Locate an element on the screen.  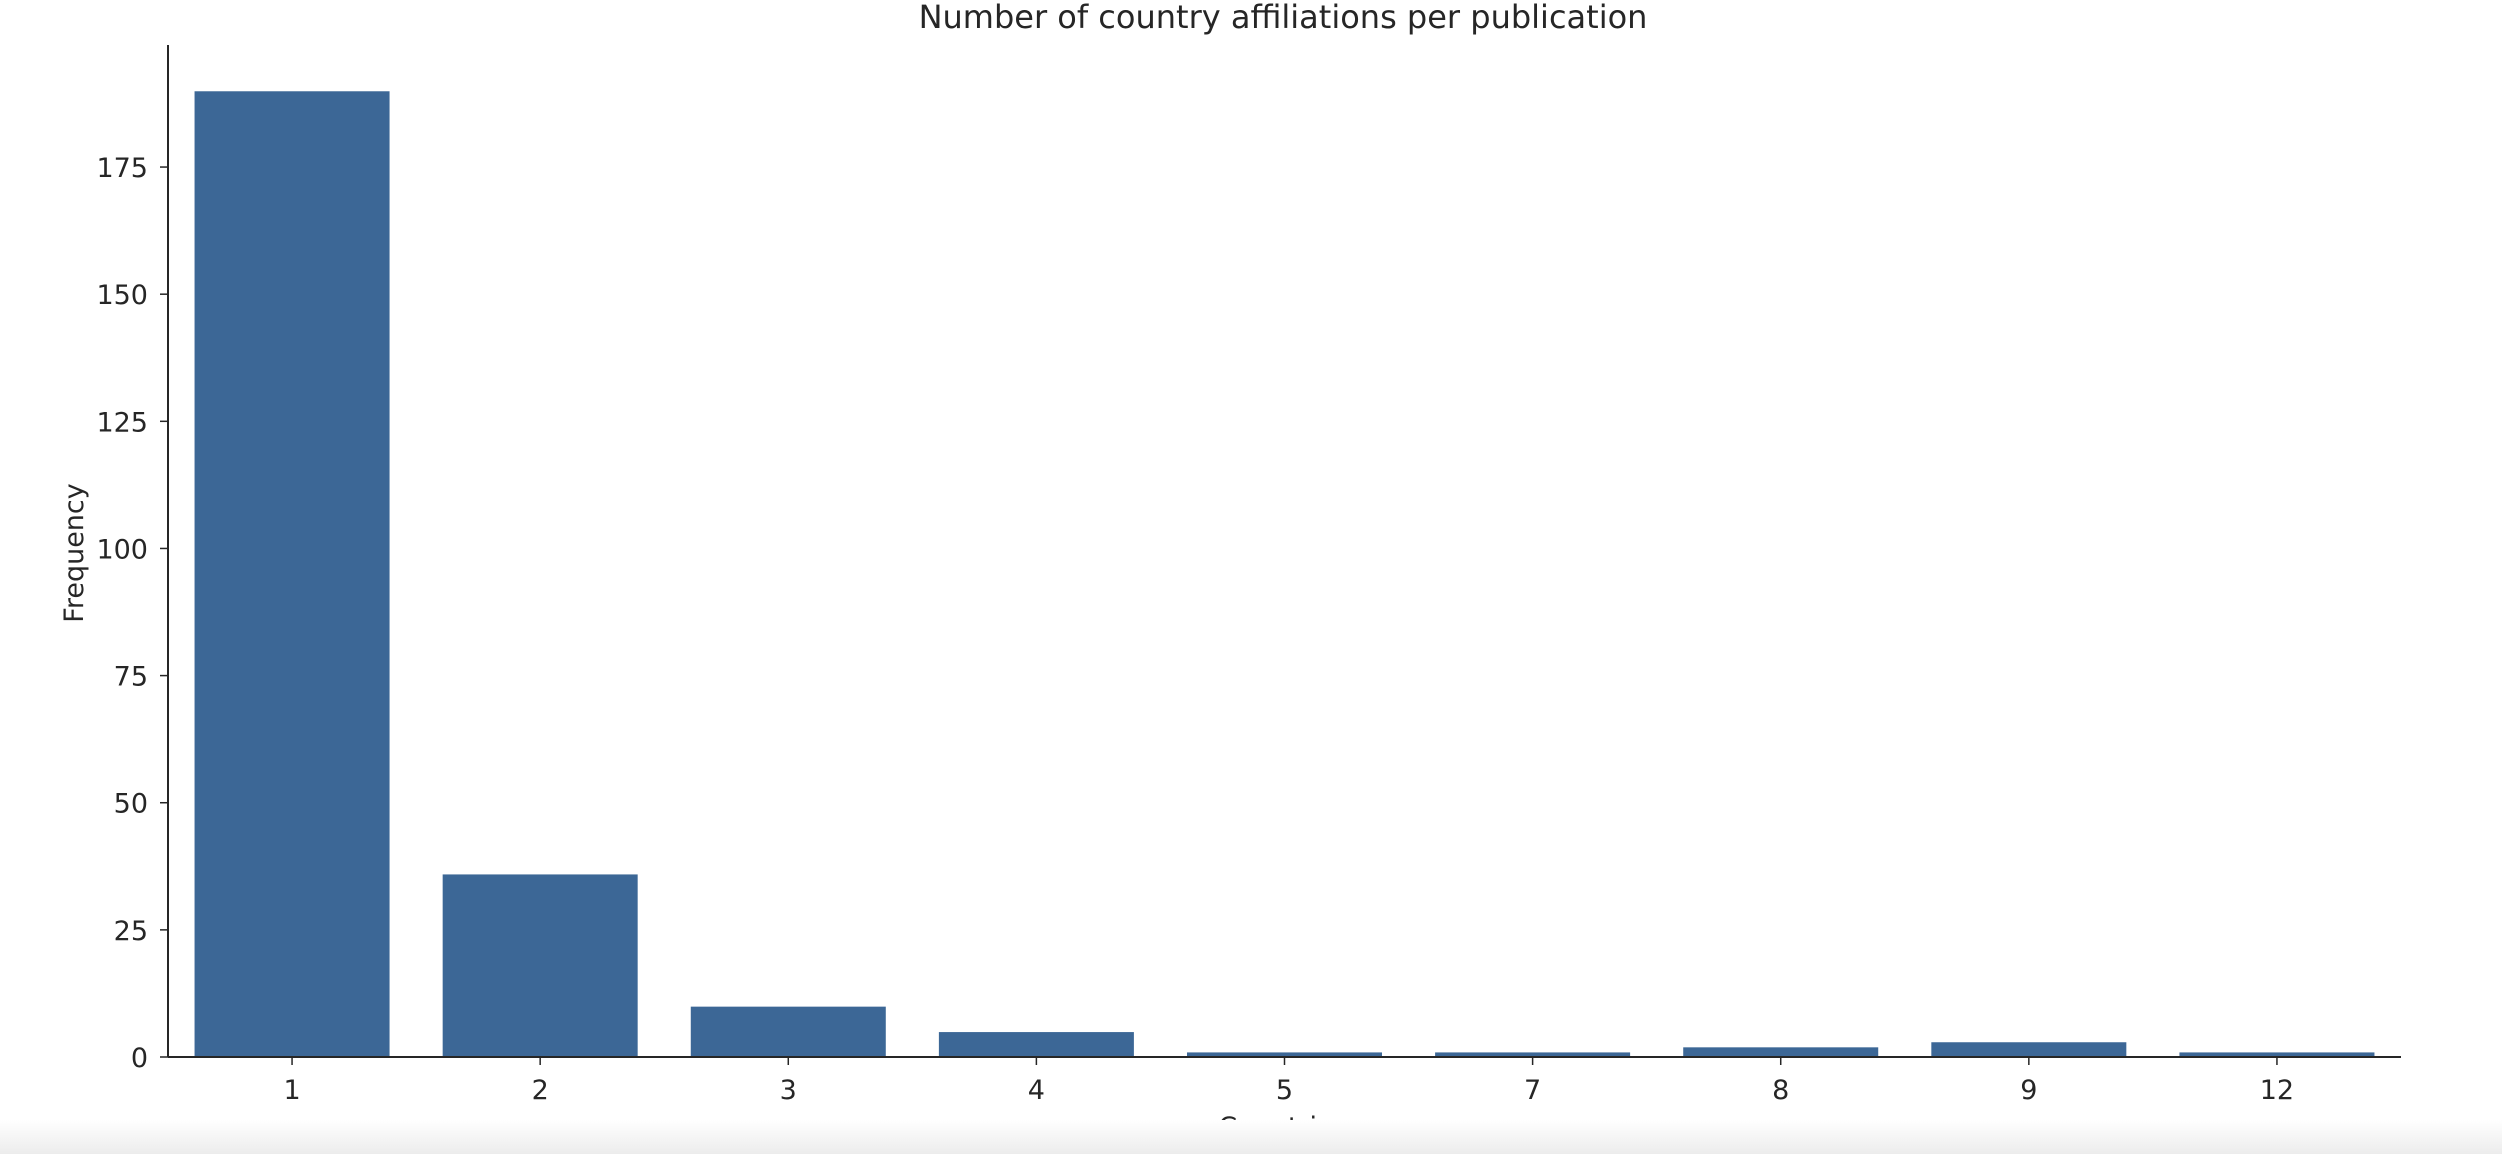
x-tick-label-2: 2 is located at coordinates (540, 1090).